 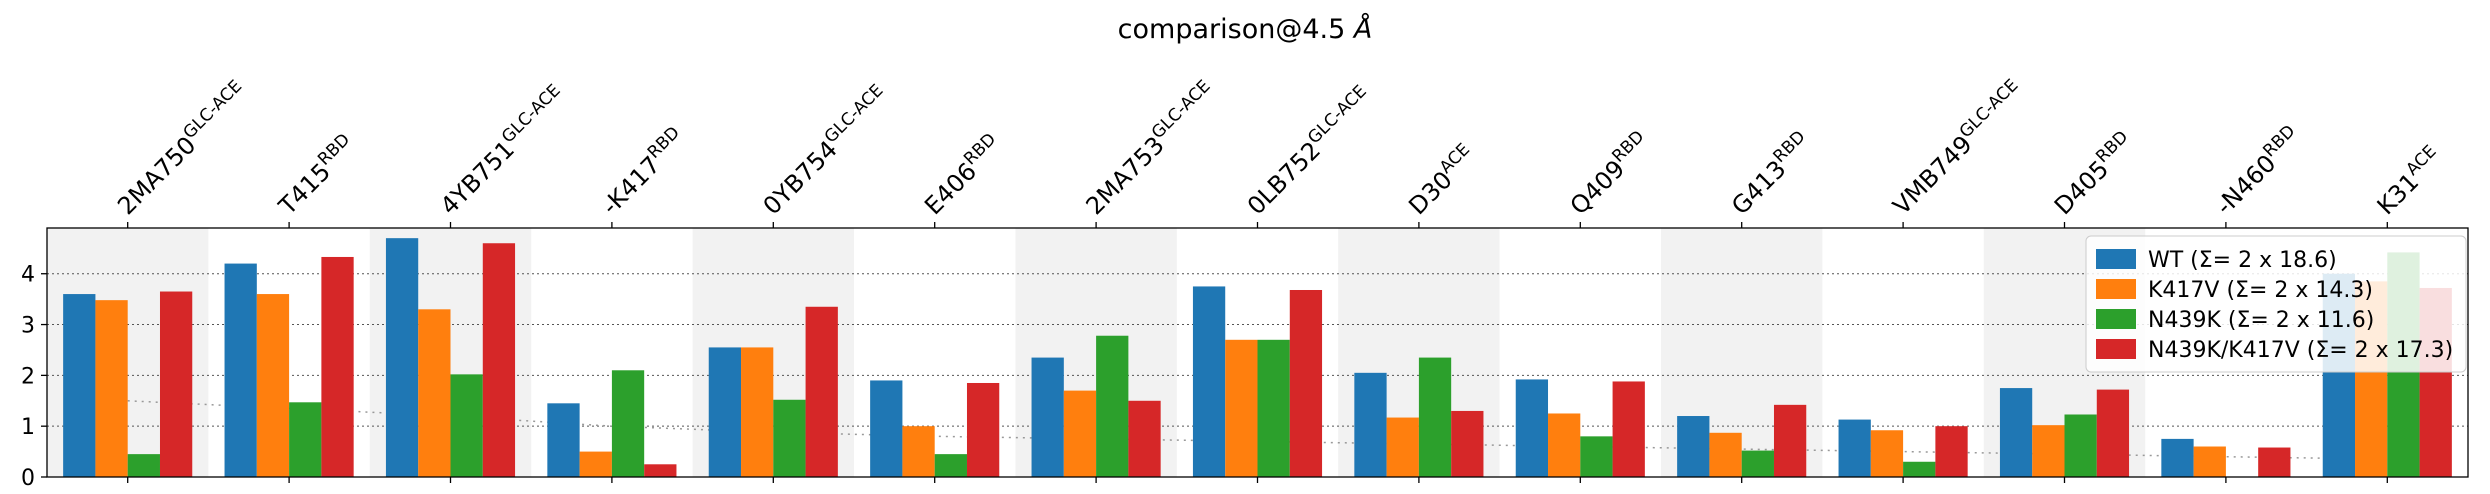 What do you see at coordinates (1125, 175) in the screenshot?
I see `x-tick-label-base: 2MA753` at bounding box center [1125, 175].